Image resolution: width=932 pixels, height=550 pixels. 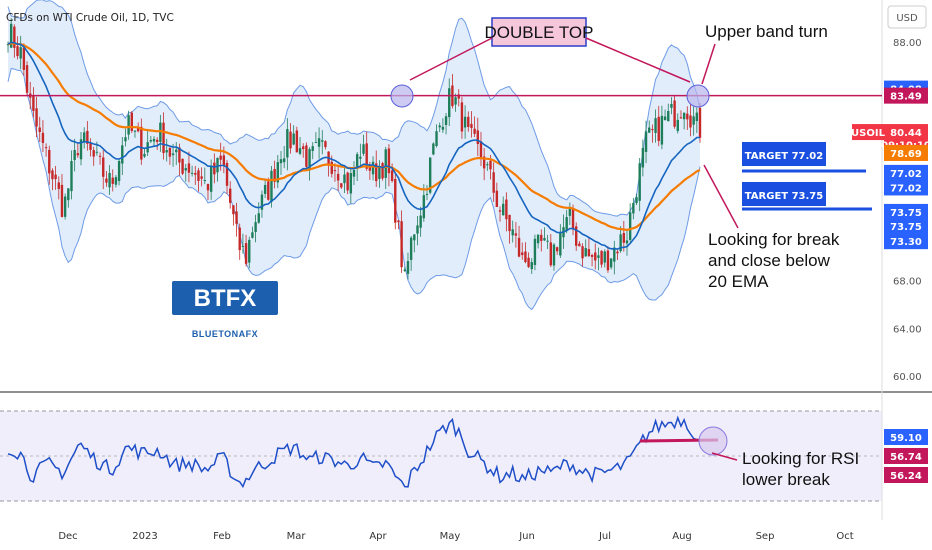 What do you see at coordinates (708, 64) in the screenshot?
I see `upper-band-arrow` at bounding box center [708, 64].